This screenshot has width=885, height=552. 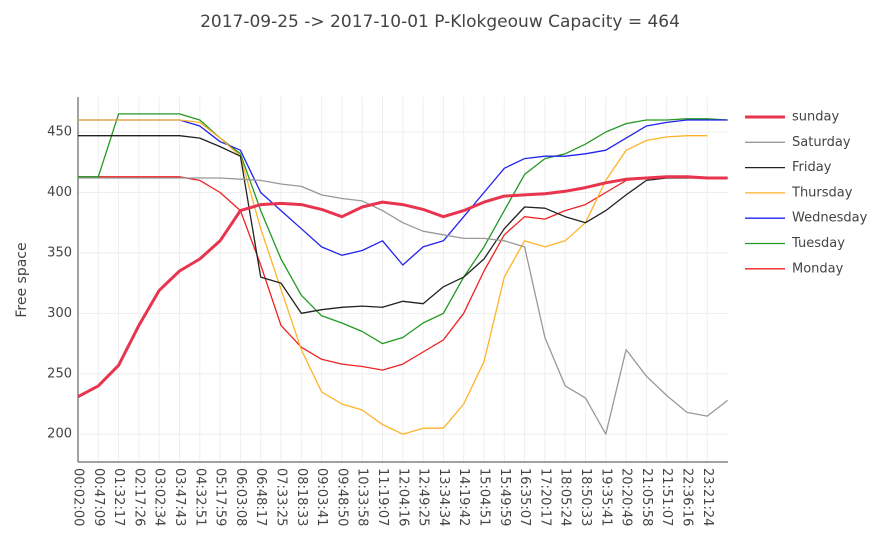 What do you see at coordinates (605, 497) in the screenshot?
I see `x-tick-label: 19:35:41` at bounding box center [605, 497].